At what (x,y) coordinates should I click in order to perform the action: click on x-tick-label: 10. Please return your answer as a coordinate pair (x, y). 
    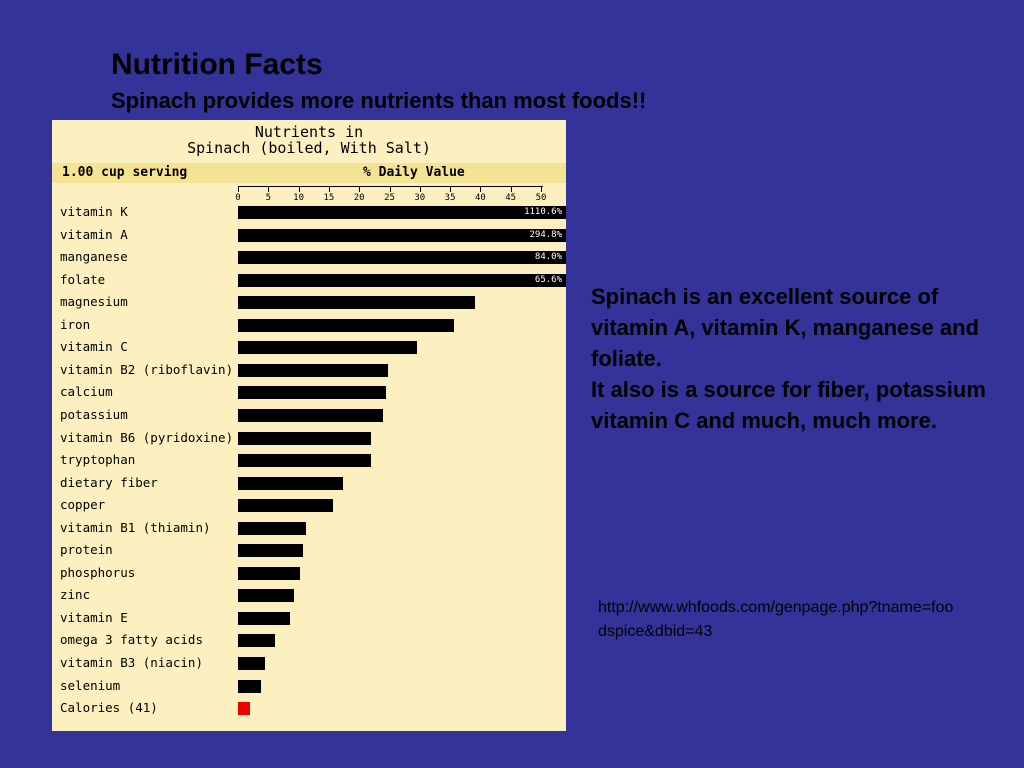
    Looking at the image, I should click on (299, 198).